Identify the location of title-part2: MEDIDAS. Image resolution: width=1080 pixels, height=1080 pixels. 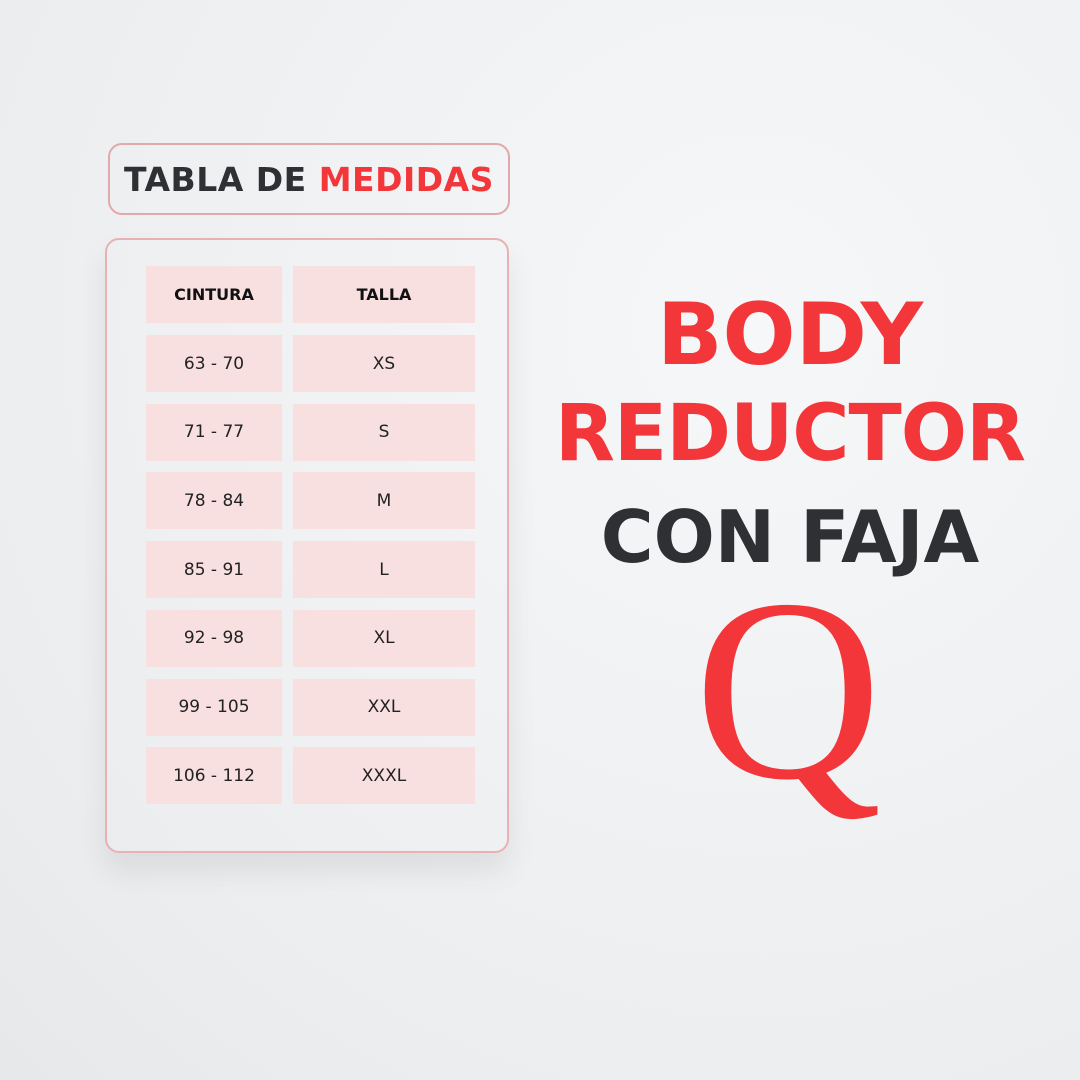
(406, 179).